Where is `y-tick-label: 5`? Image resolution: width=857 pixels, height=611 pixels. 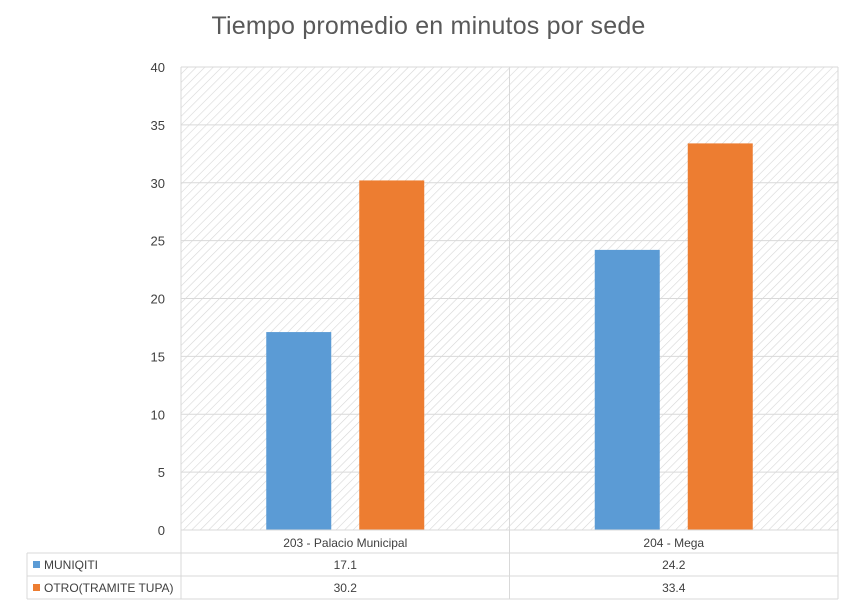
y-tick-label: 5 is located at coordinates (161, 472).